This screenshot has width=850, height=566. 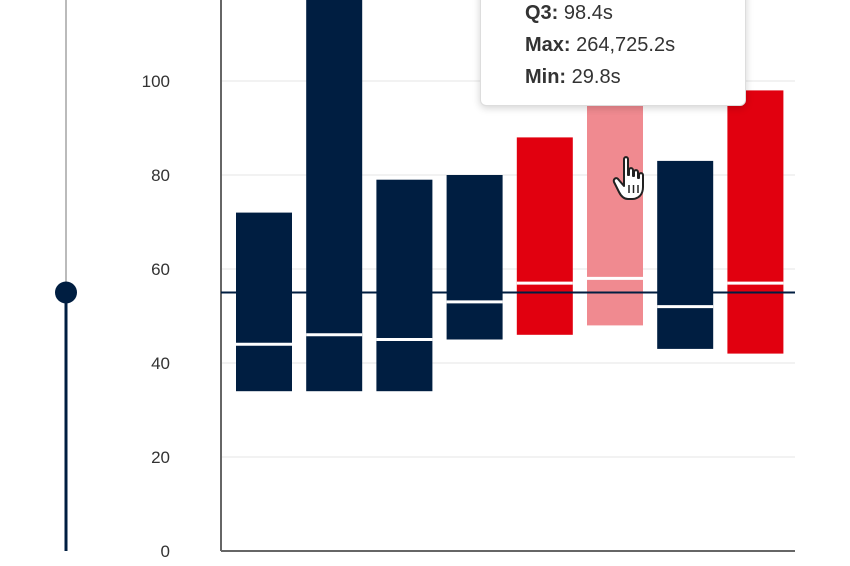 What do you see at coordinates (548, 45) in the screenshot?
I see `tooltip-max-label: Max:` at bounding box center [548, 45].